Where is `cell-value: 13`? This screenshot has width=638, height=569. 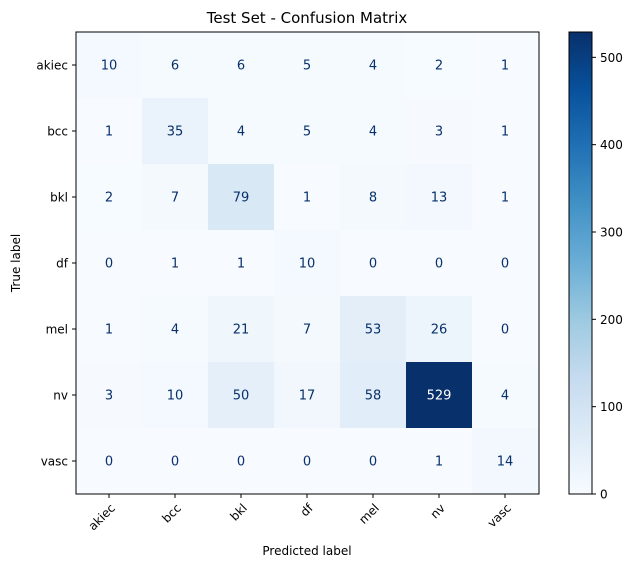 cell-value: 13 is located at coordinates (439, 198).